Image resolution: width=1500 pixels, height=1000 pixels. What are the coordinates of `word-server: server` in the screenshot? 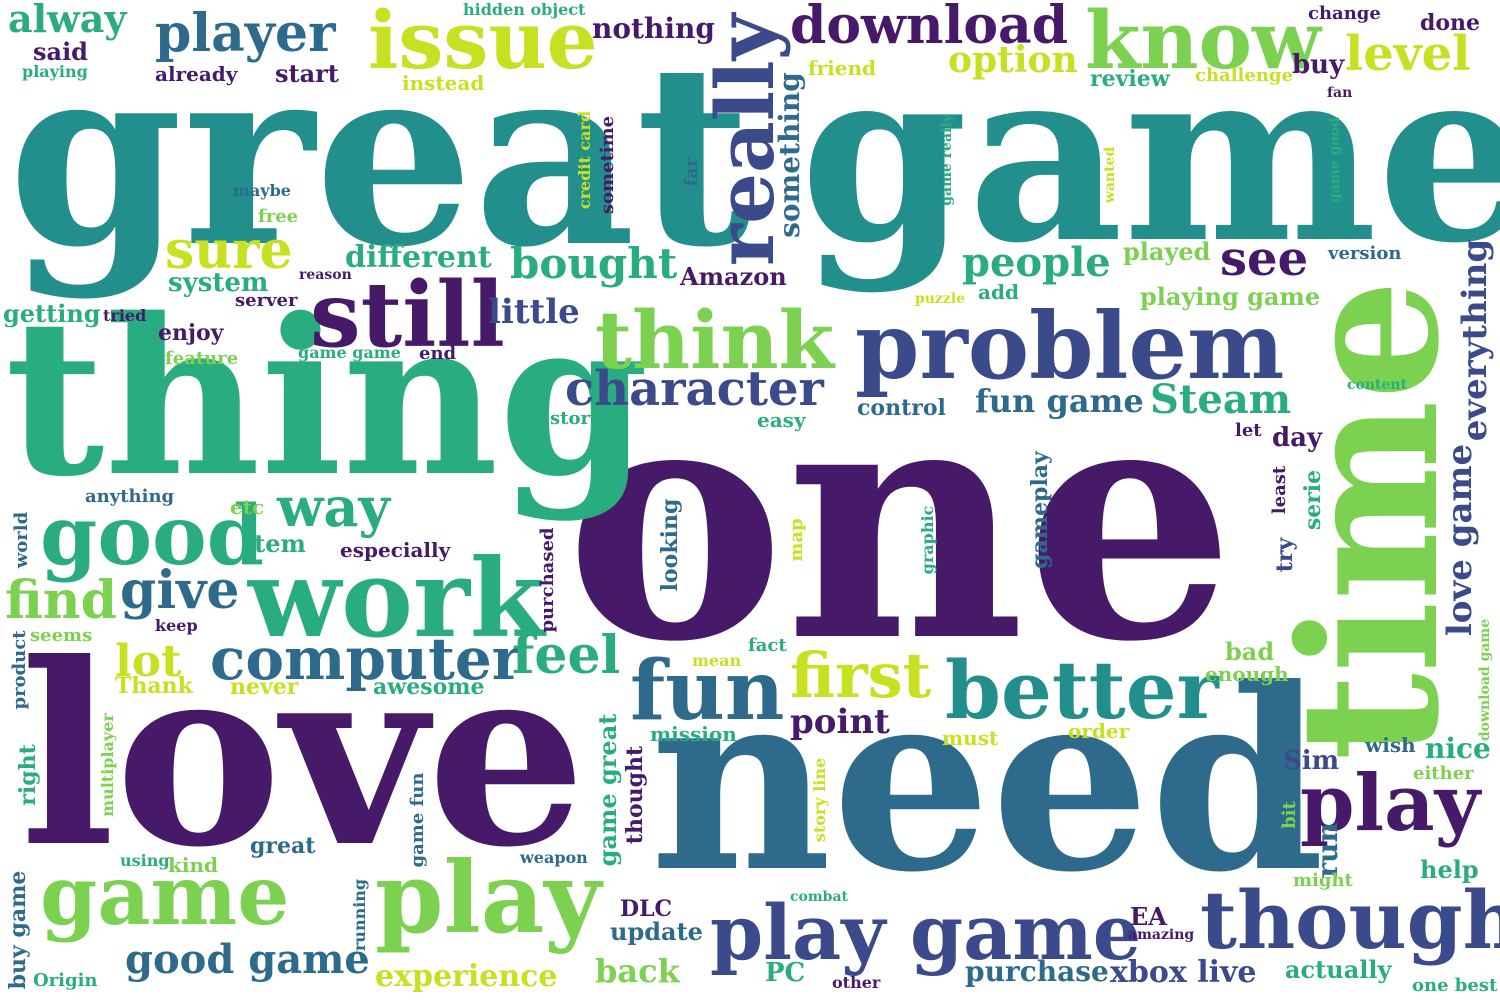 It's located at (266, 300).